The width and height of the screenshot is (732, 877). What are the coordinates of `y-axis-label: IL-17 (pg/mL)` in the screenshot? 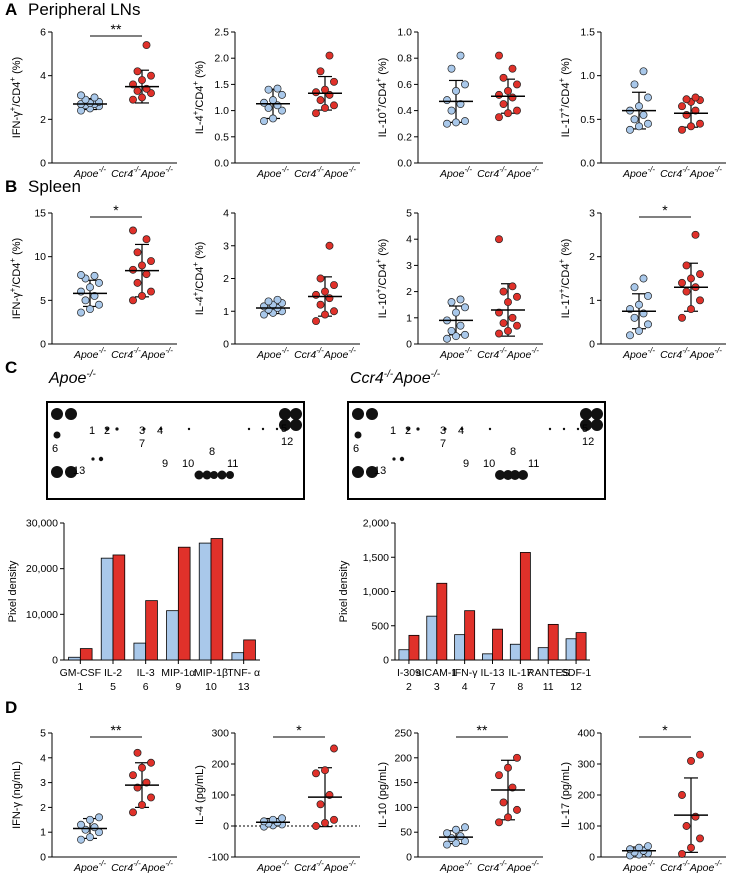 It's located at (566, 795).